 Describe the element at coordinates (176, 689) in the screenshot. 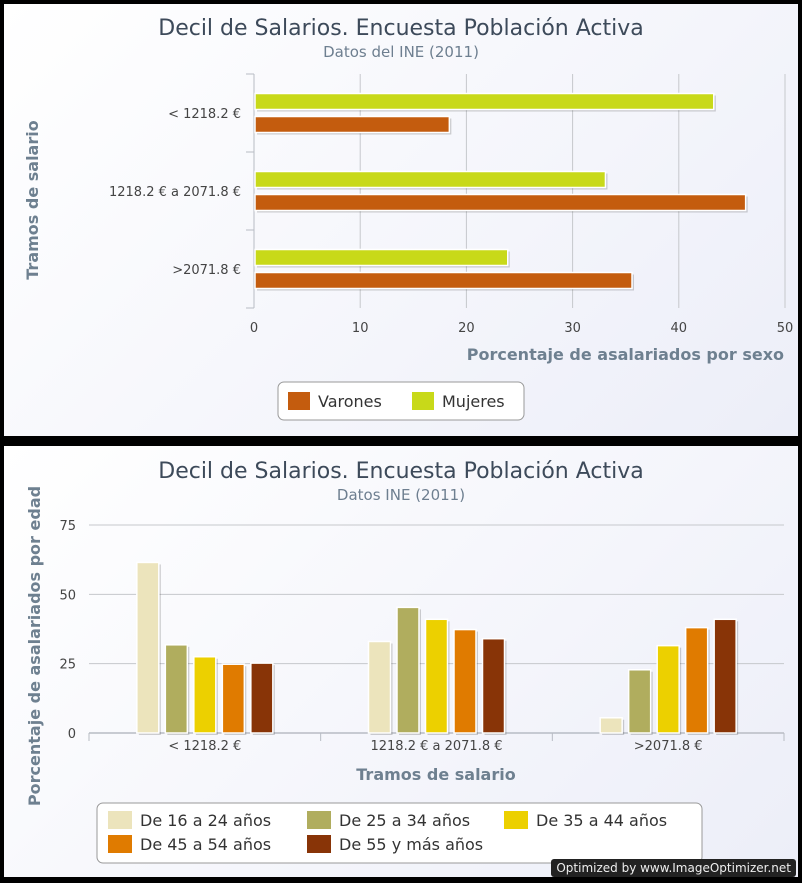

I see `bar-series1-cat0` at that location.